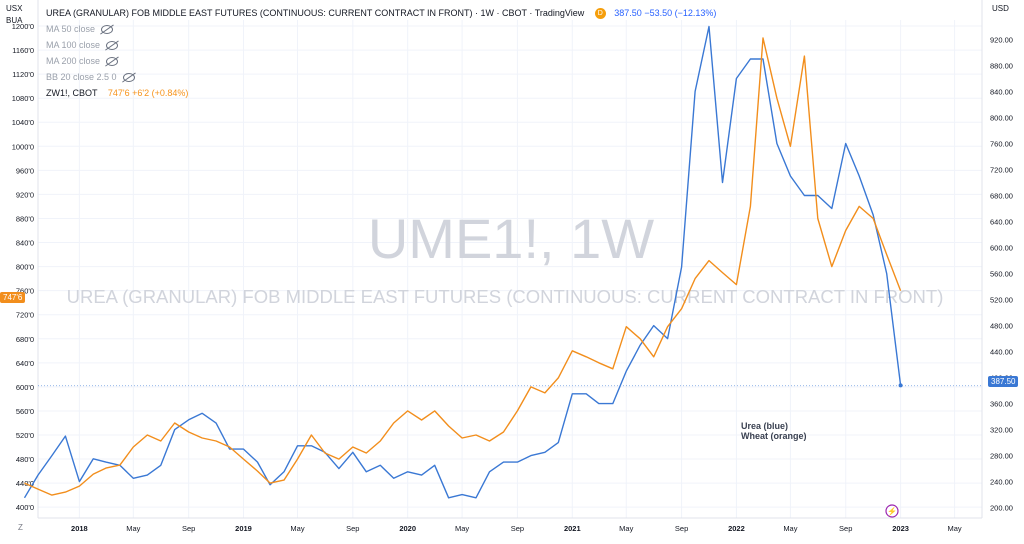 The width and height of the screenshot is (1024, 544). Describe the element at coordinates (600, 14) in the screenshot. I see `delay-badge: D` at that location.